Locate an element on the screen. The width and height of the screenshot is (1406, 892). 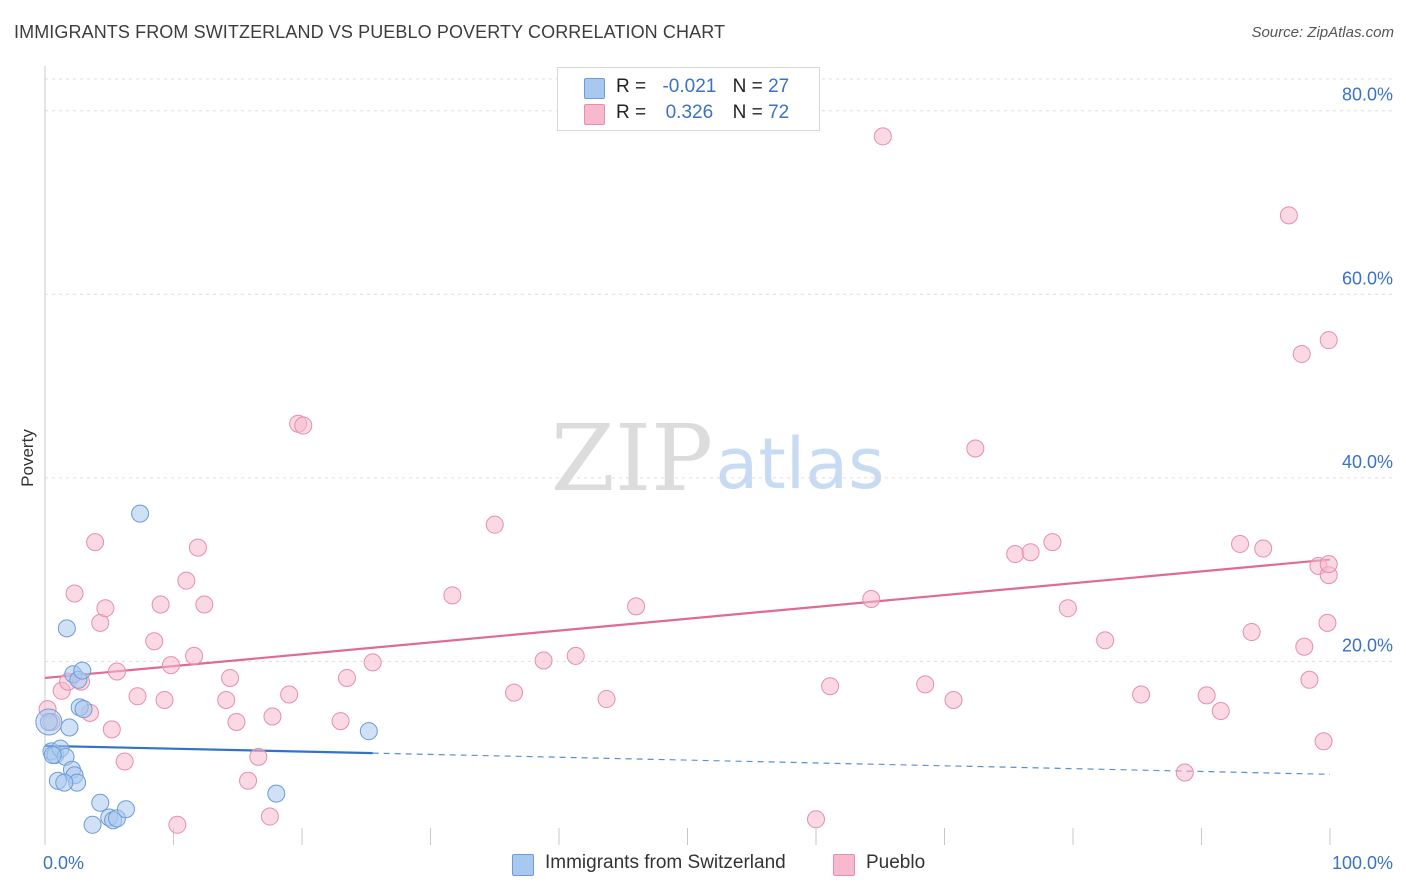
y-tick-label: 40.0% is located at coordinates (1367, 462).